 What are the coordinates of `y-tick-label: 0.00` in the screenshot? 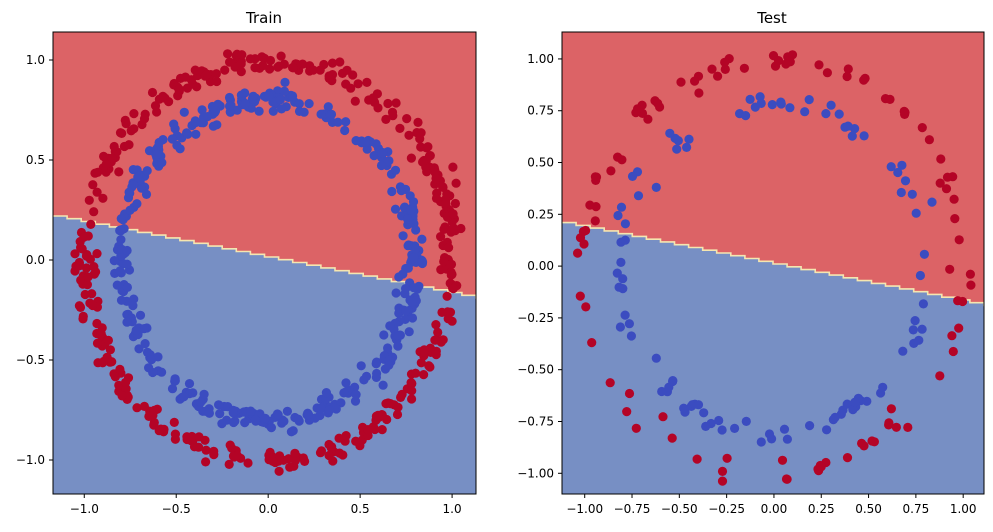 It's located at (540, 266).